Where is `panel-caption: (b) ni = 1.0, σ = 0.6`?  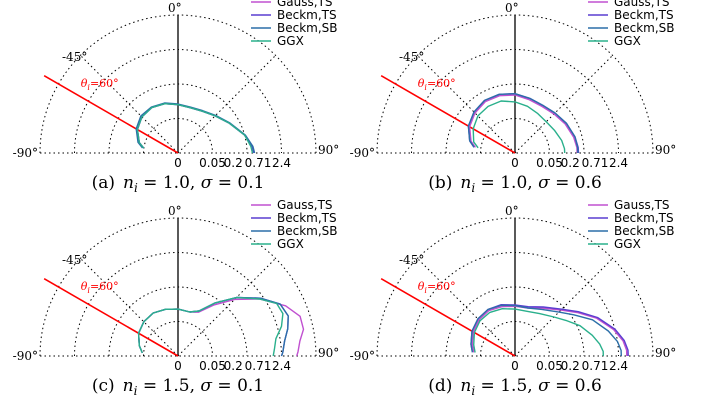
panel-caption: (b) ni = 1.0, σ = 0.6 is located at coordinates (515, 184).